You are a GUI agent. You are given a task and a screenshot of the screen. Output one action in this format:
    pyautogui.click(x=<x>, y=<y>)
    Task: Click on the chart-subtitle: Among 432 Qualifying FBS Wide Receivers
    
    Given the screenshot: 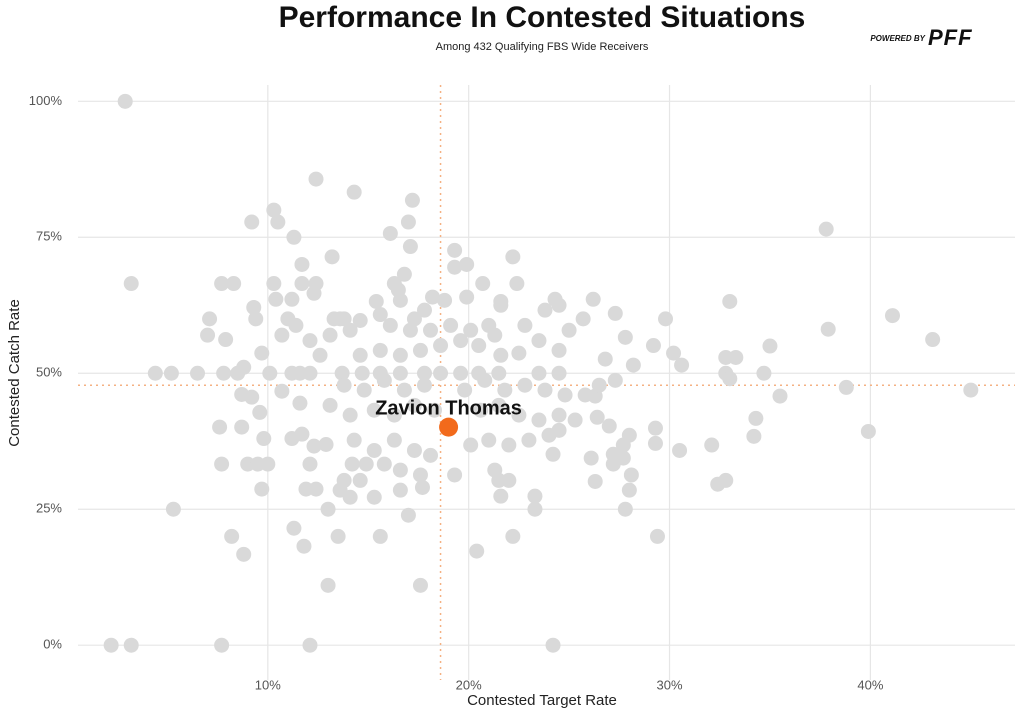 What is the action you would take?
    pyautogui.click(x=542, y=47)
    